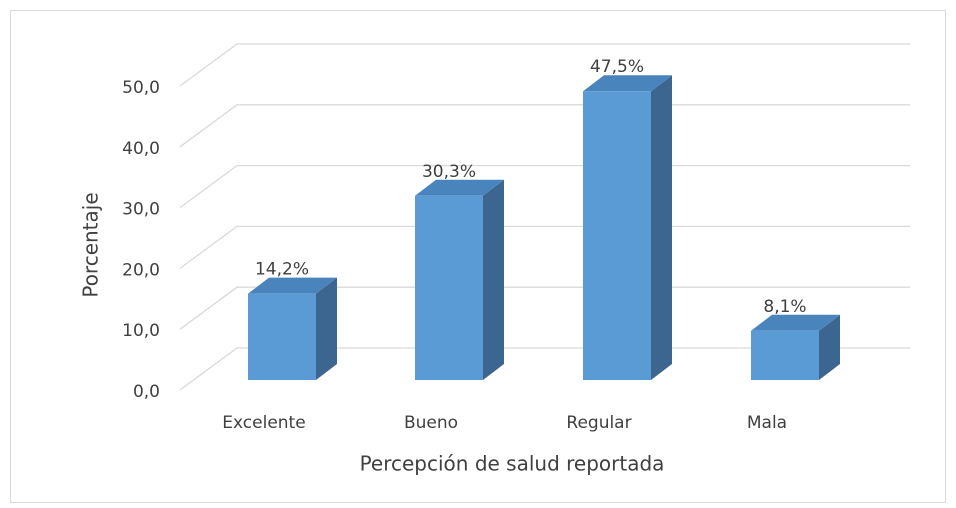 This screenshot has width=956, height=508. I want to click on data-label: 8,1%, so click(784, 307).